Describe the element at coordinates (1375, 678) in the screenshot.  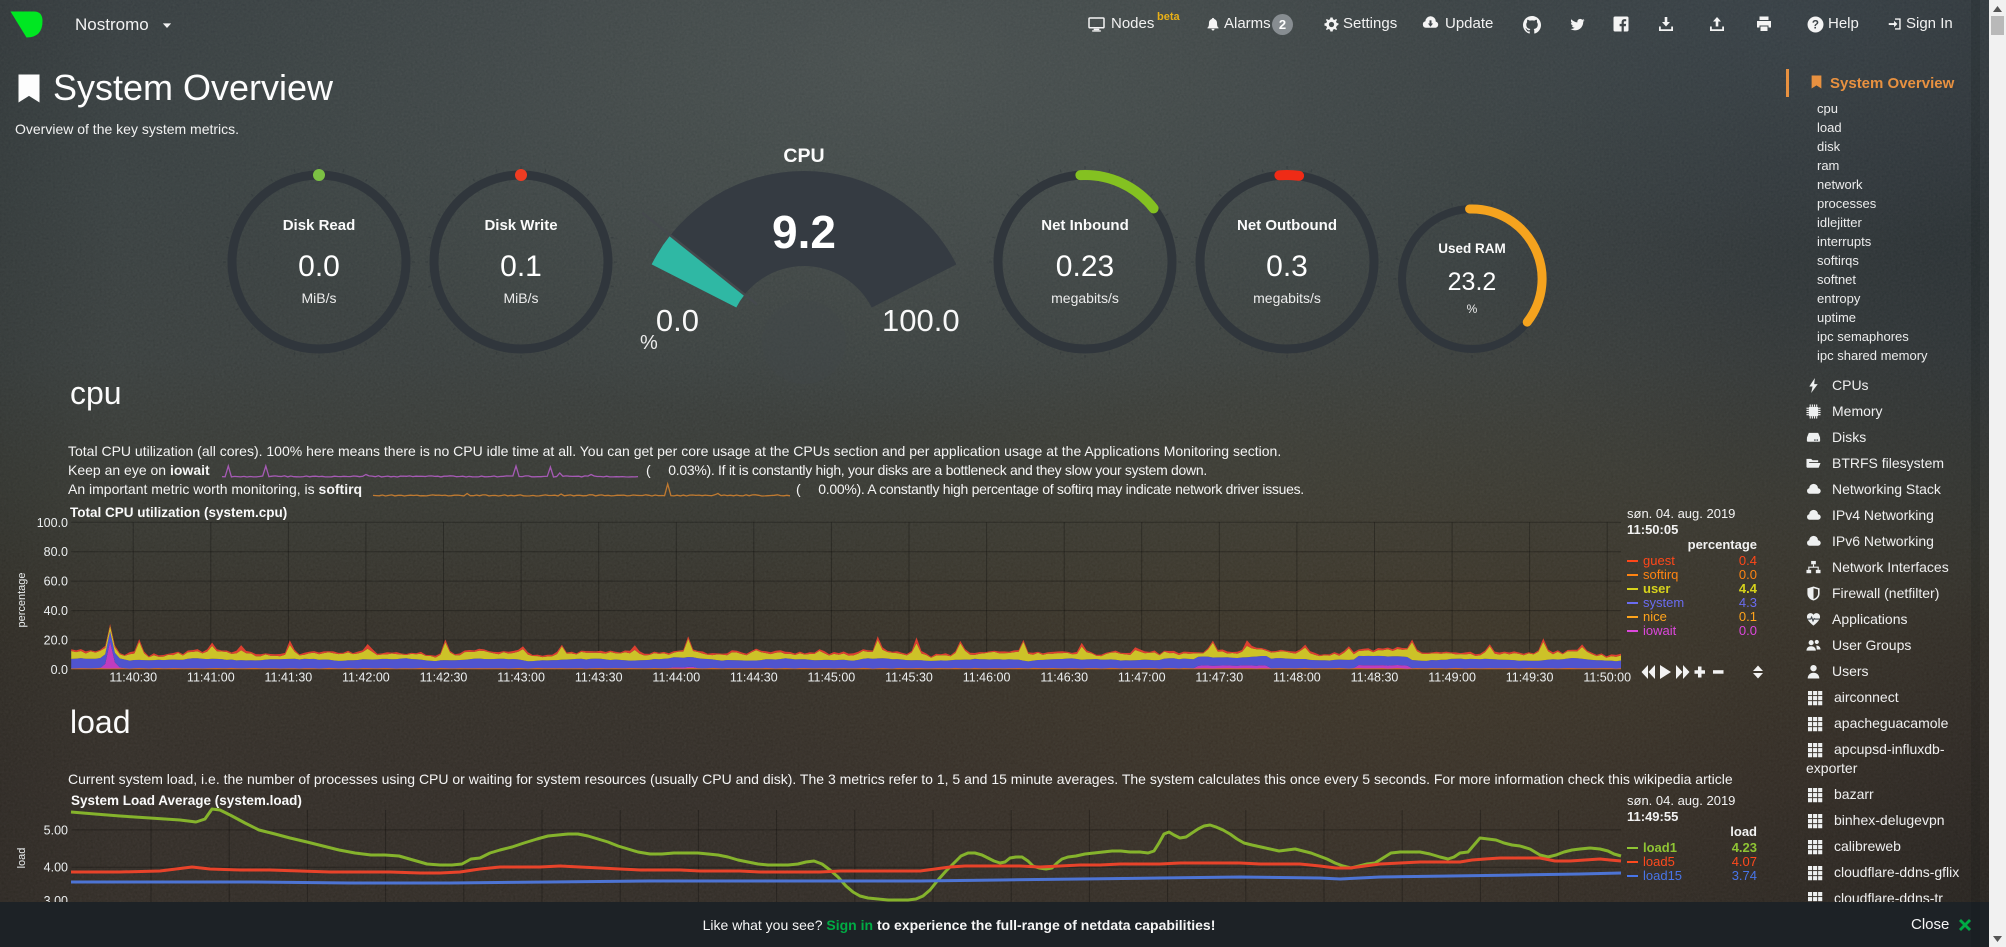
I see `svg-text: 11:48:30` at that location.